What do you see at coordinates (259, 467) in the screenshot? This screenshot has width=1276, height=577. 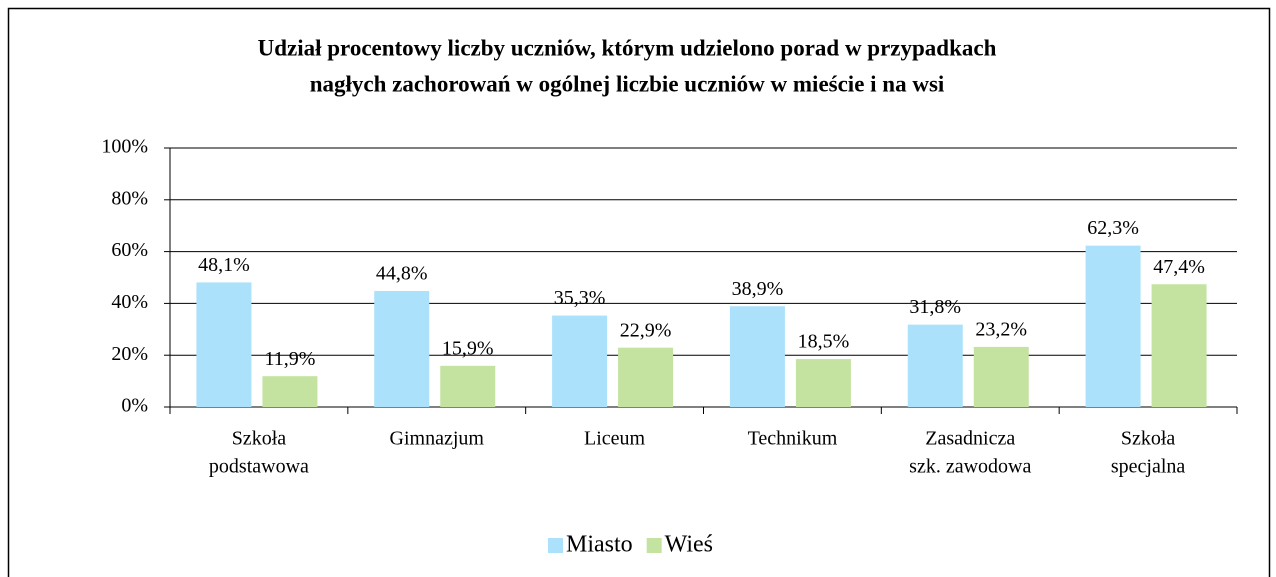 I see `x-tick-label: podstawowa` at bounding box center [259, 467].